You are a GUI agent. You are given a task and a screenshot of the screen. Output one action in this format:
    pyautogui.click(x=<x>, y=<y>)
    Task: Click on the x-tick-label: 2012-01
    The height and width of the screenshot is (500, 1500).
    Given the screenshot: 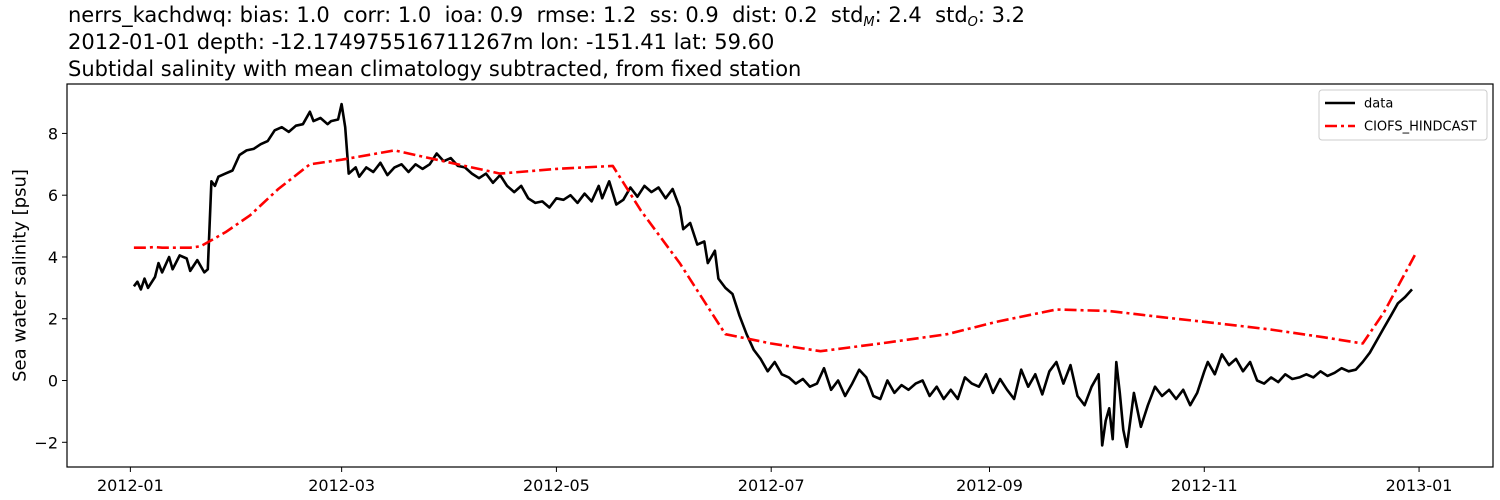 What is the action you would take?
    pyautogui.click(x=130, y=485)
    